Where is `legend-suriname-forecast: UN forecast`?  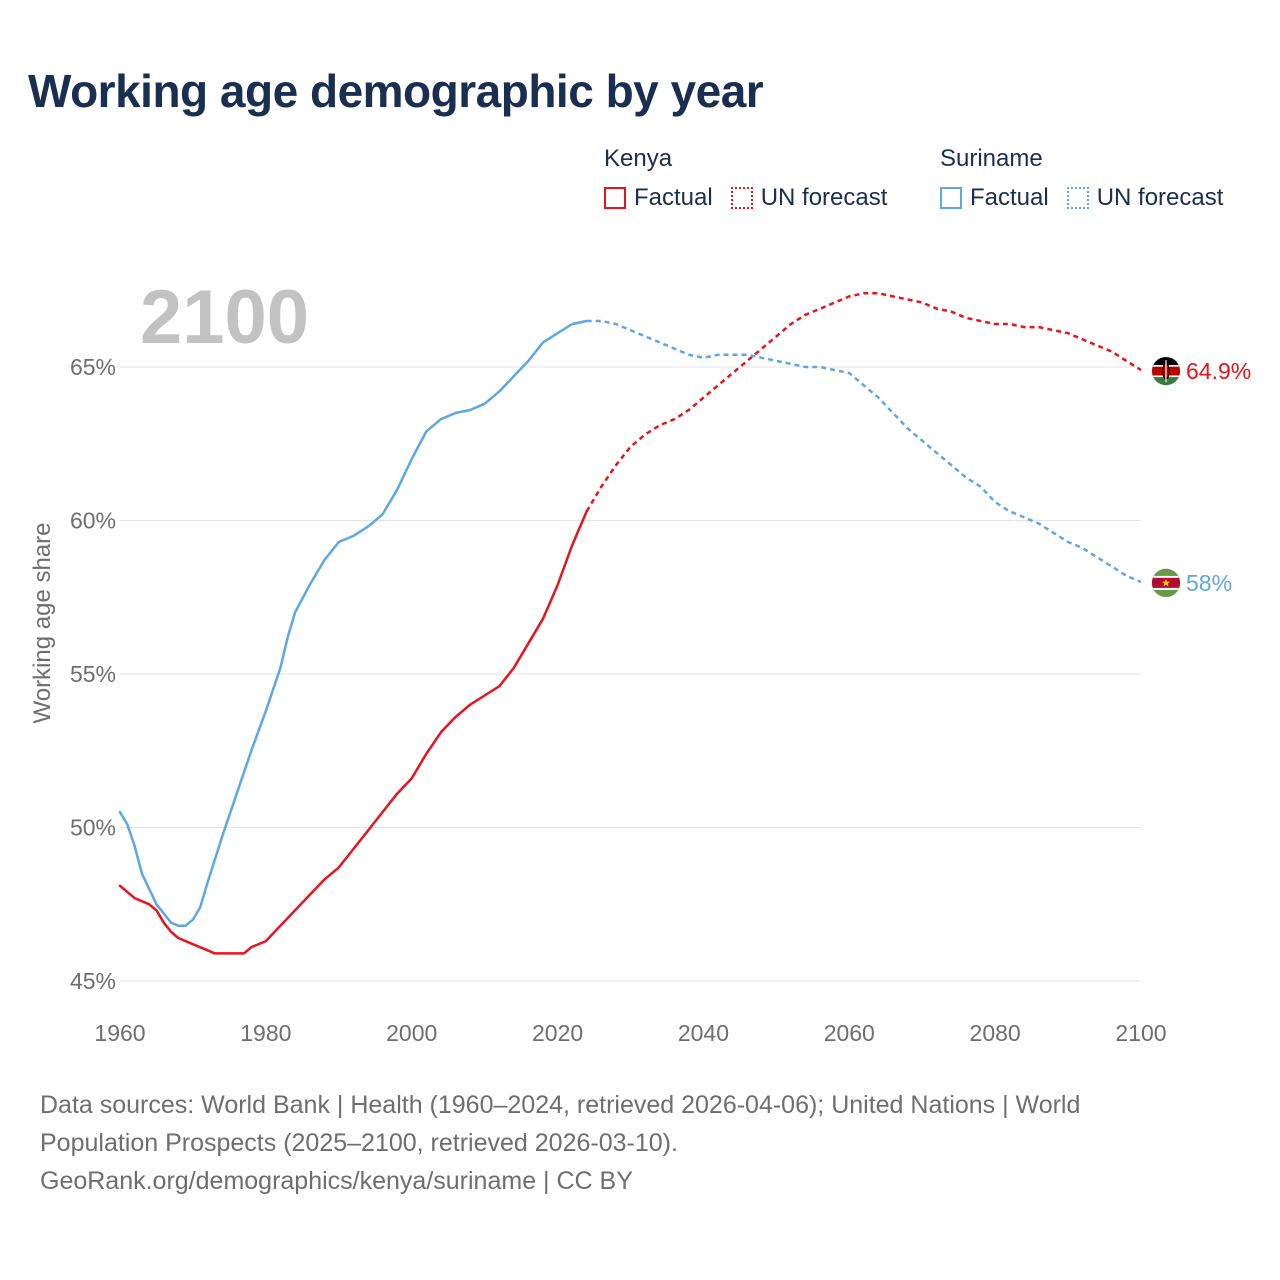
legend-suriname-forecast: UN forecast is located at coordinates (1145, 198).